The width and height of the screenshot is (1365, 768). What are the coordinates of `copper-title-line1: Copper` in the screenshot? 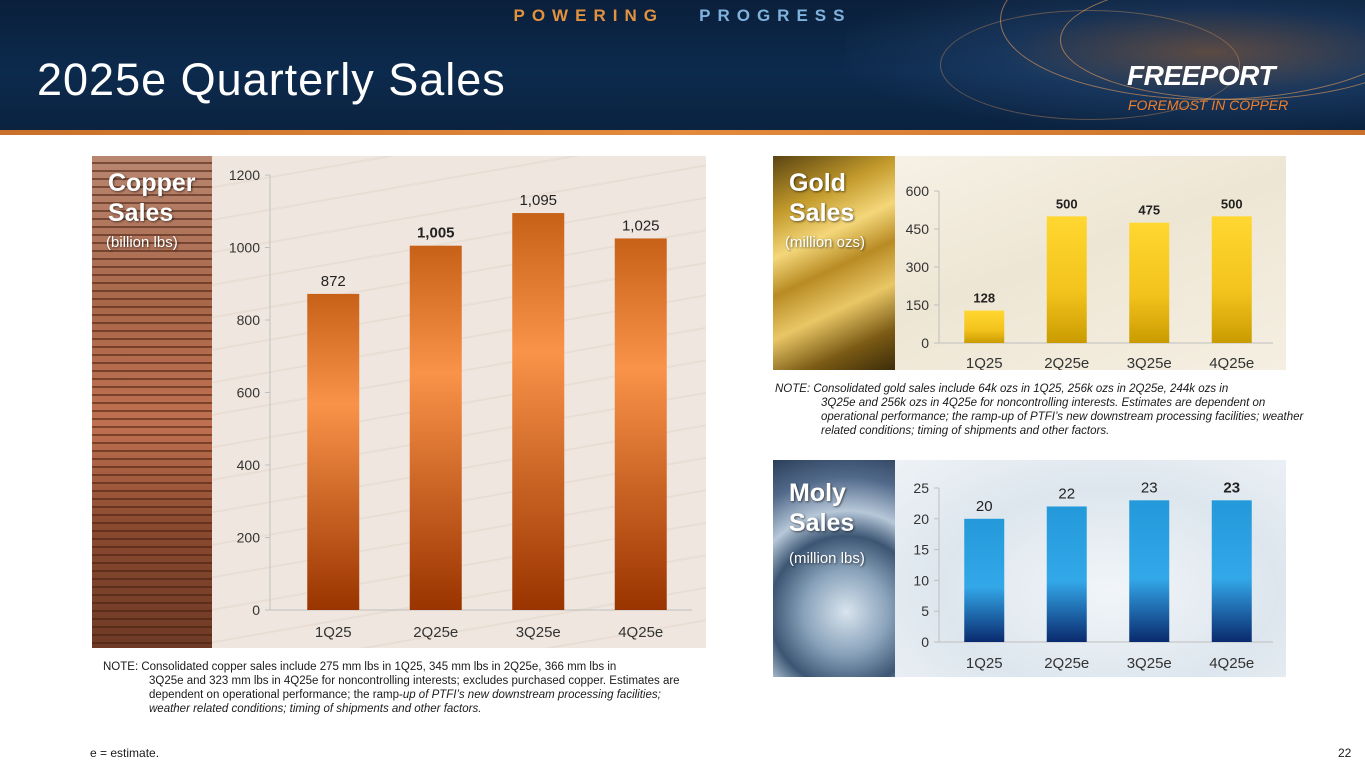 It's located at (152, 183).